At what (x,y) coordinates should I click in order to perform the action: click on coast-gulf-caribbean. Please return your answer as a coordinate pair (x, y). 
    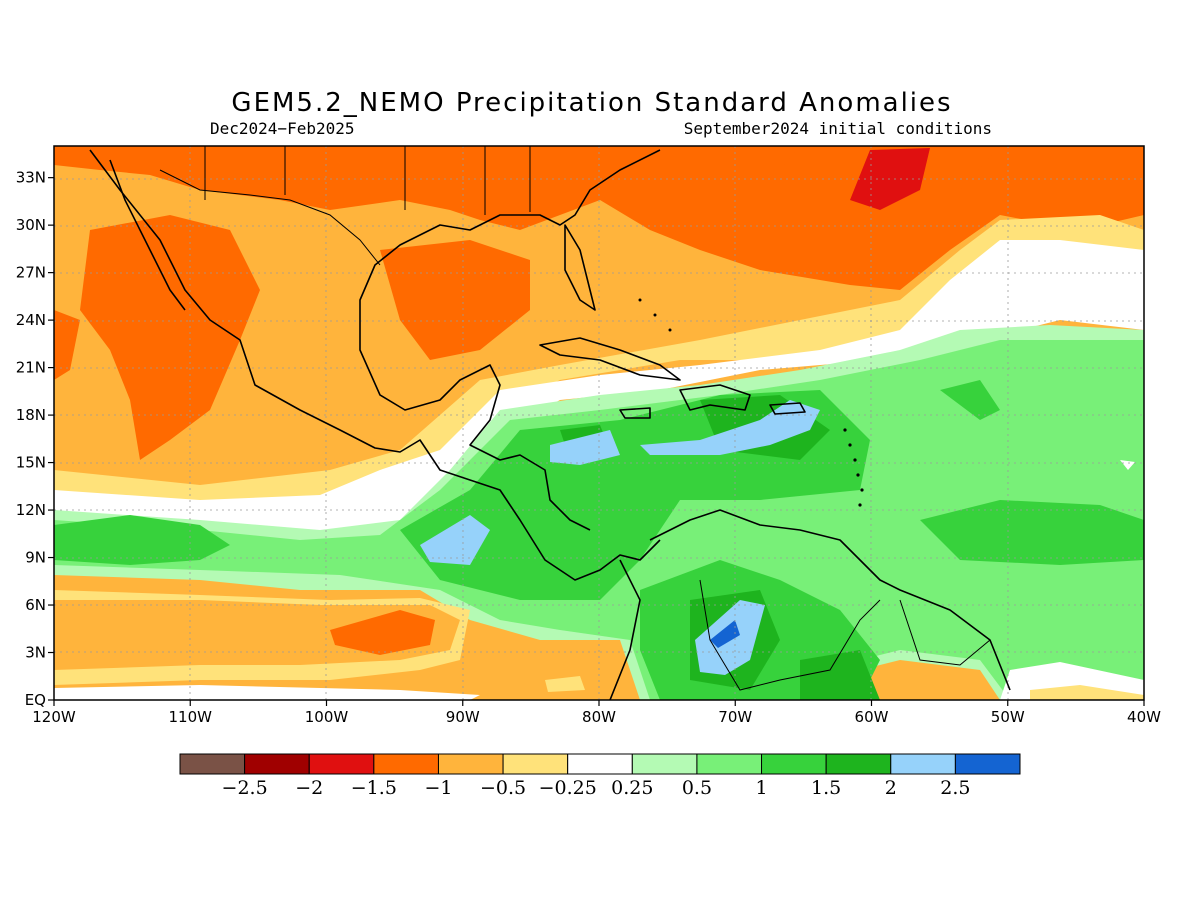
    Looking at the image, I should click on (510, 340).